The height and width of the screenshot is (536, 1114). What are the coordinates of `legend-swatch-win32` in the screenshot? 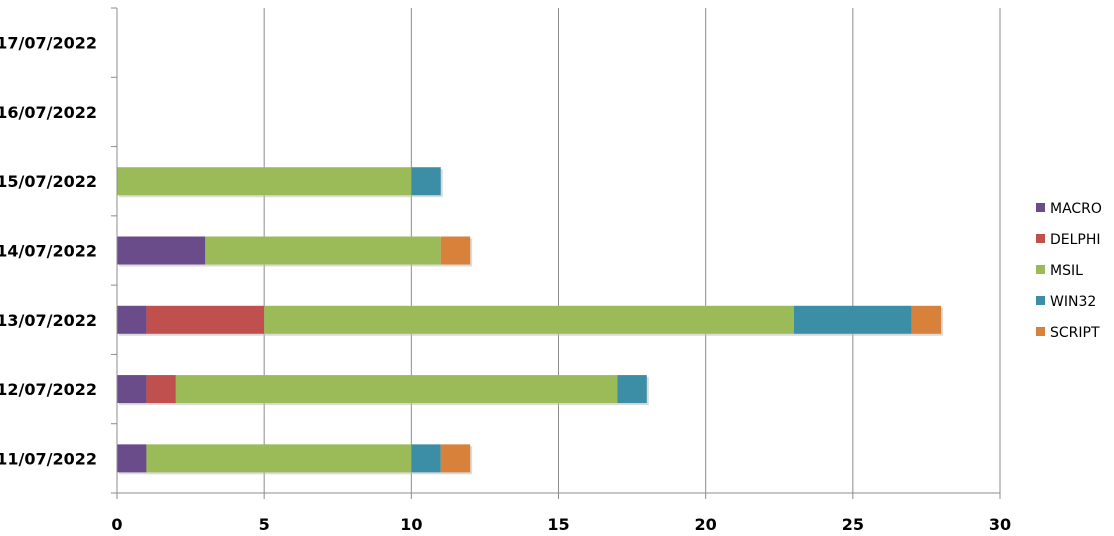 It's located at (1040, 300).